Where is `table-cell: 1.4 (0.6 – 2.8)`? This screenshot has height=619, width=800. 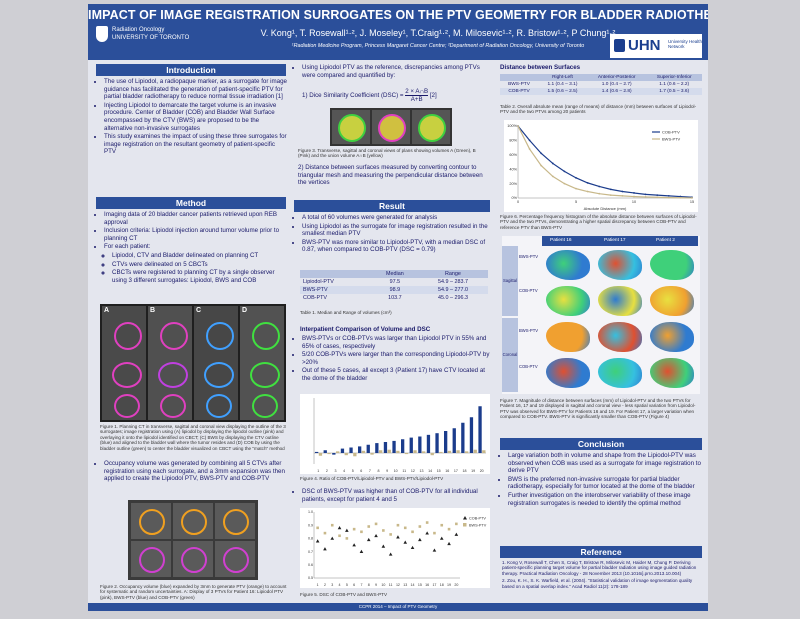 table-cell: 1.4 (0.6 – 2.8) is located at coordinates (616, 91).